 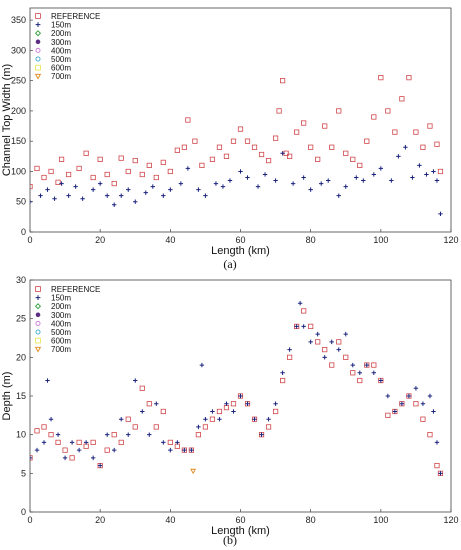 What do you see at coordinates (61, 298) in the screenshot?
I see `legend-label: 150m` at bounding box center [61, 298].